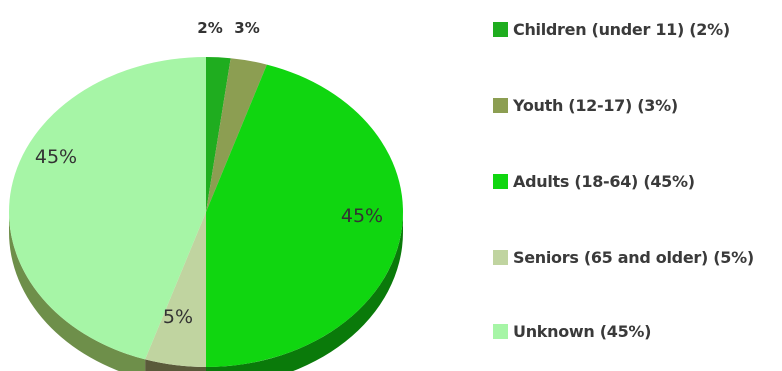 The width and height of the screenshot is (782, 371). I want to click on legend-label-seniors: Seniors (65 and older) (5%), so click(633, 257).